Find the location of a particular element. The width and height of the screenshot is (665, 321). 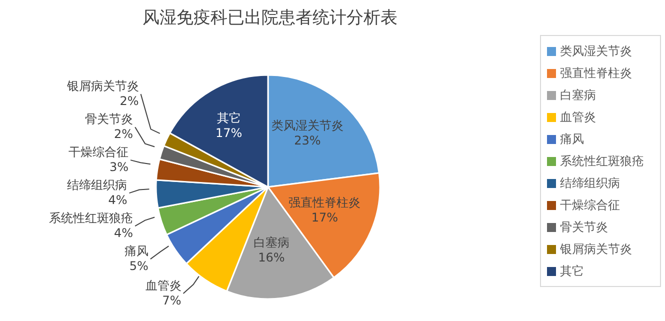

legend-label: 银屑病关节炎 is located at coordinates (596, 249).